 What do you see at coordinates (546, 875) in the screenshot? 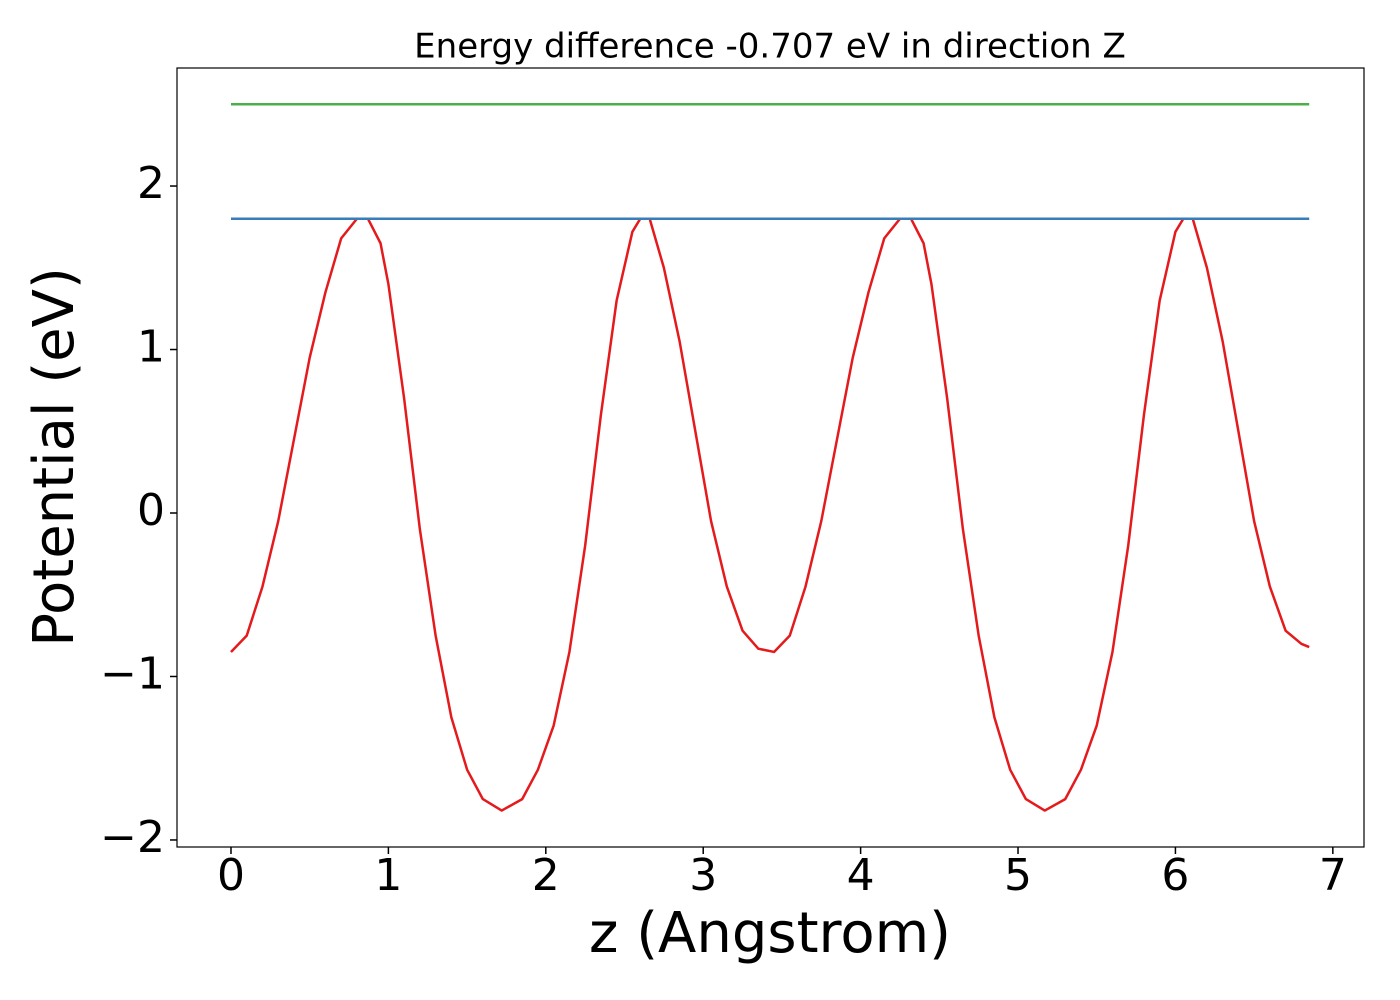
I see `x-tick-label: 2` at bounding box center [546, 875].